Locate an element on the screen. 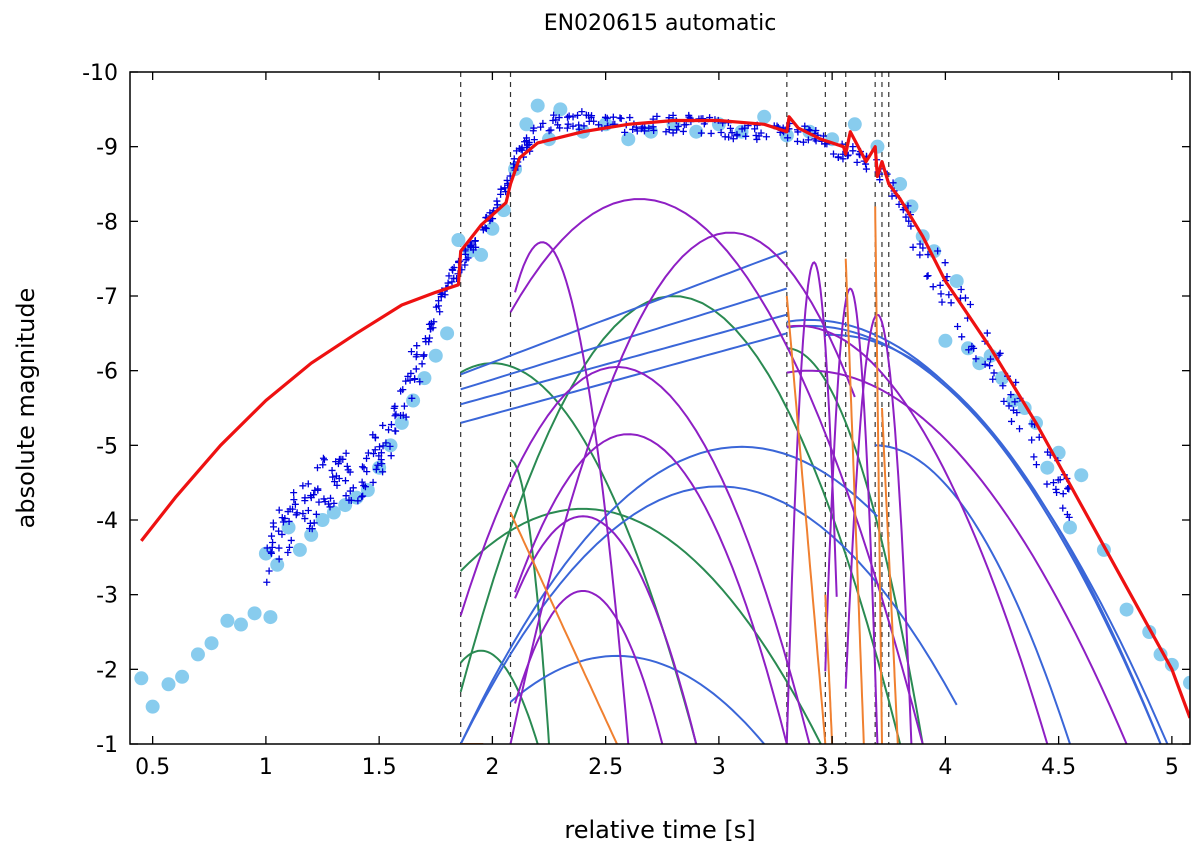 The height and width of the screenshot is (852, 1200). y-tick-label: -8 is located at coordinates (107, 222).